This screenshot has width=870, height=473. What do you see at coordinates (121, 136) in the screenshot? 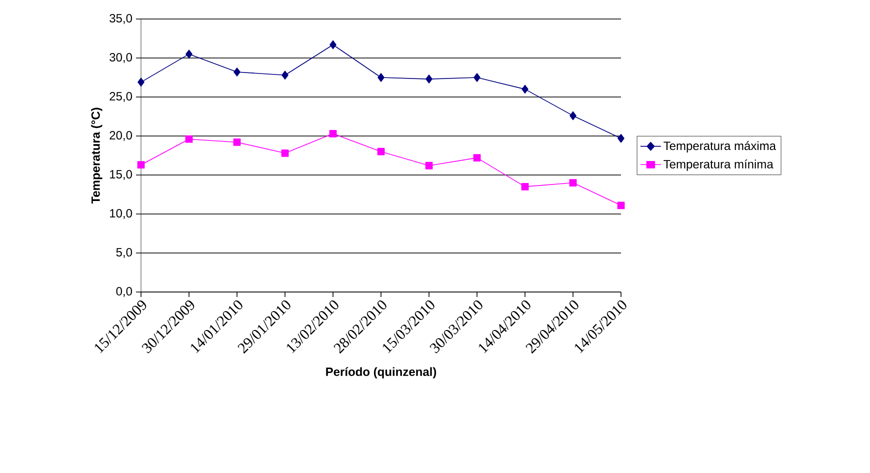
I see `y-tick-label: 20,0` at bounding box center [121, 136].